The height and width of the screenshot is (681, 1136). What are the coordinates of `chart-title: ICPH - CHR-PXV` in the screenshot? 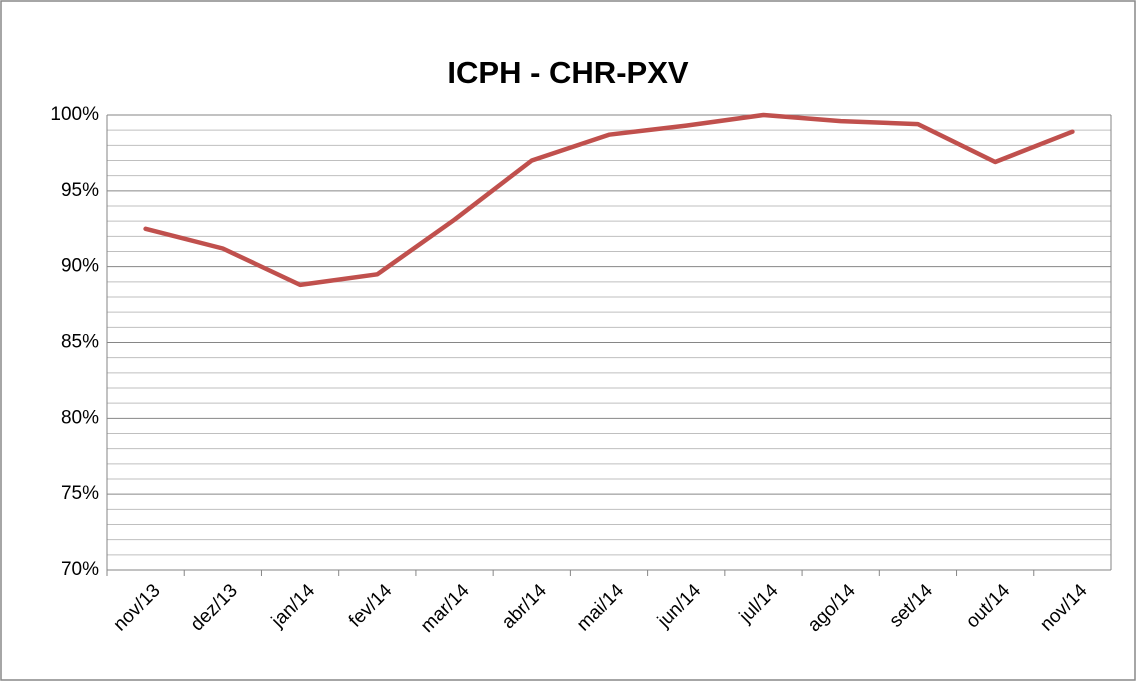 It's located at (567, 72).